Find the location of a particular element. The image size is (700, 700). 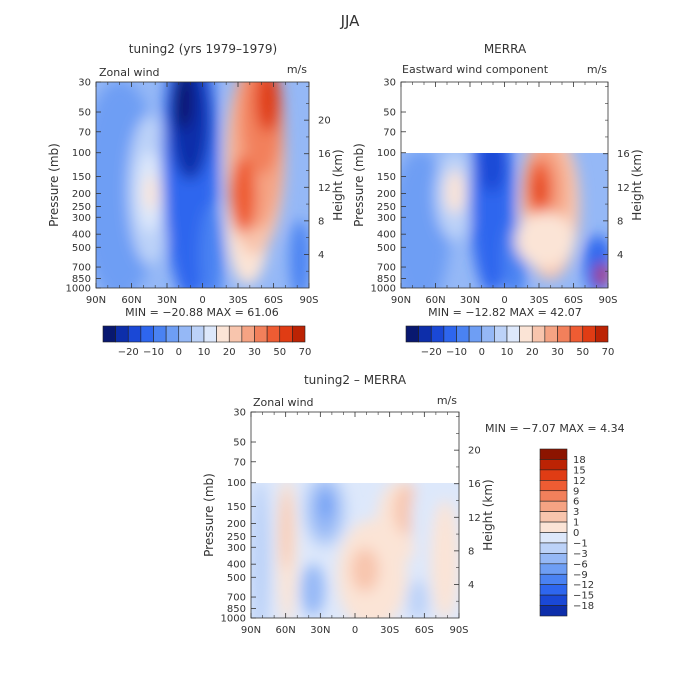

panel-stats: MIN = −7.07 MAX = 4.34 is located at coordinates (555, 428).